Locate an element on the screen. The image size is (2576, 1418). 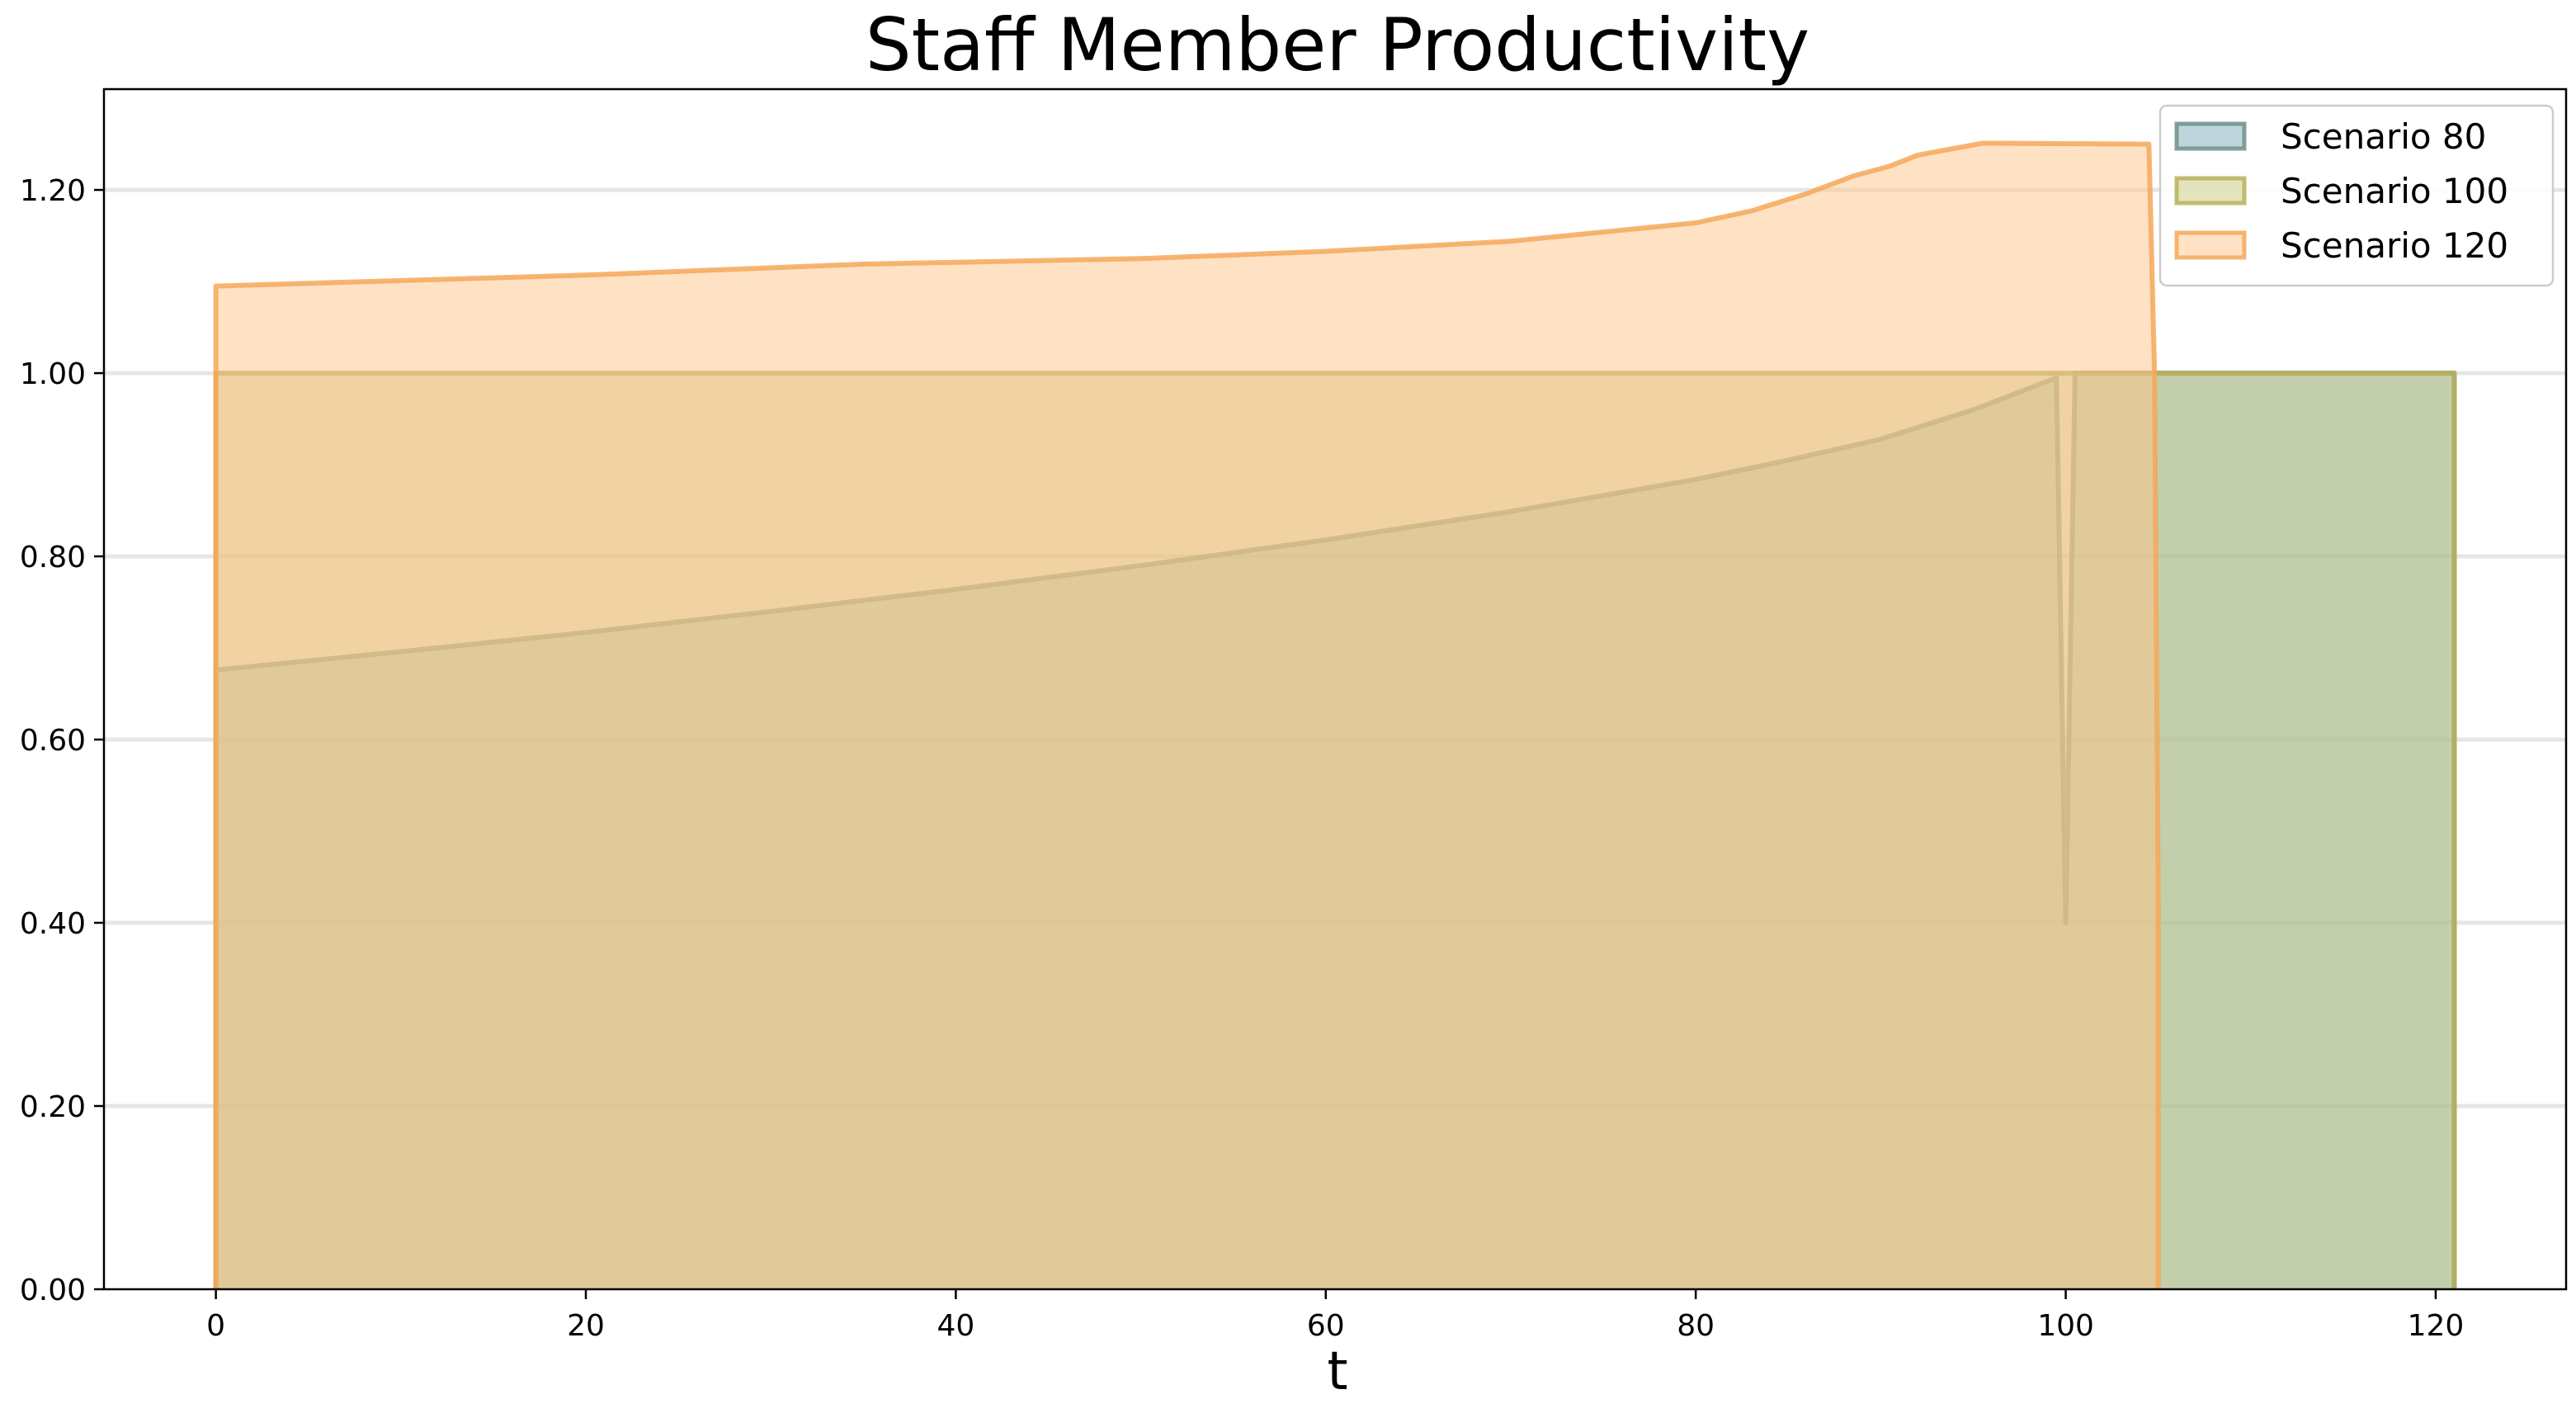
legend-label-3: Scenario 120 is located at coordinates (2394, 245).